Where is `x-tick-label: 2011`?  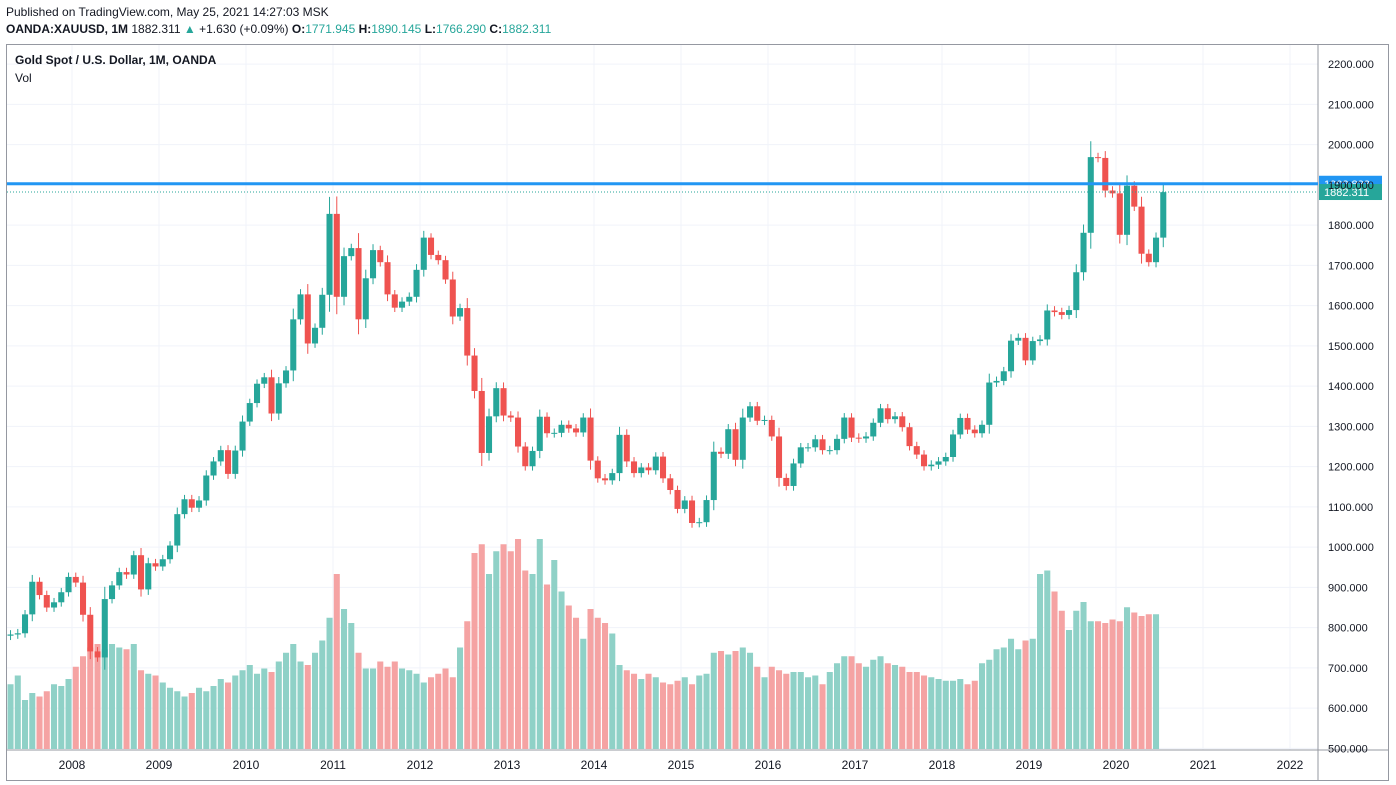 x-tick-label: 2011 is located at coordinates (333, 765).